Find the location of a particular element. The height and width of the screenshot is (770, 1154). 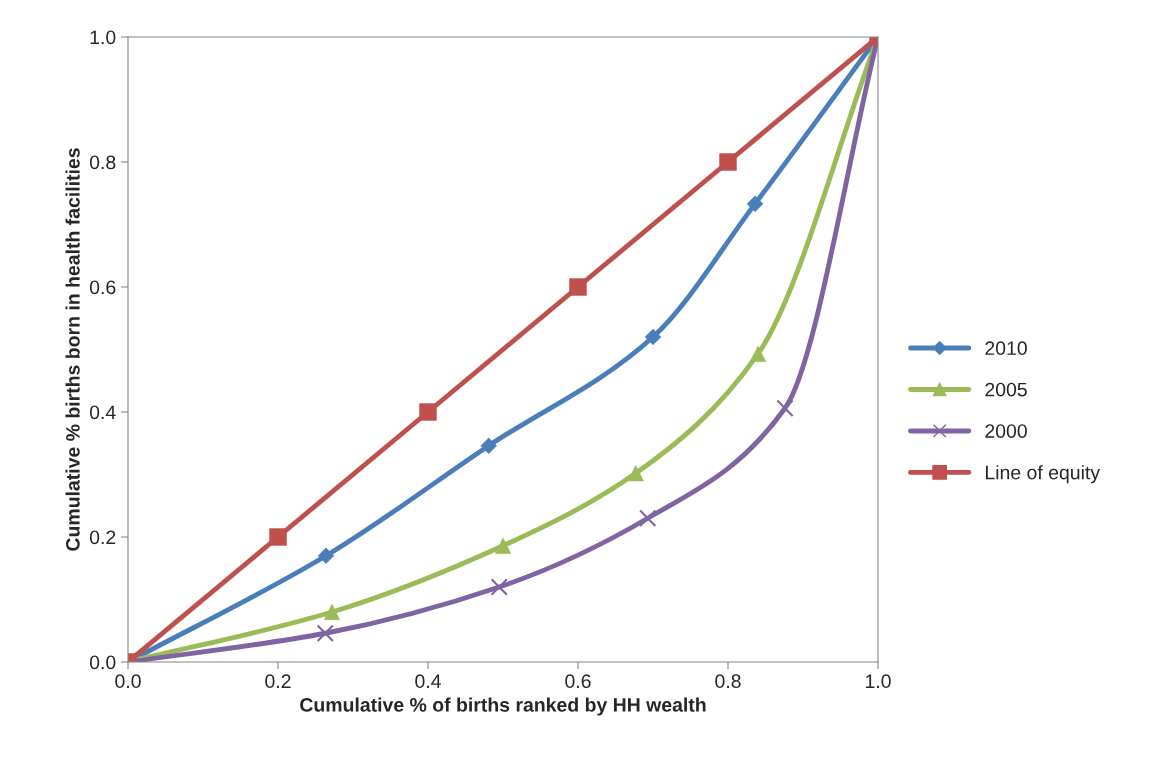

x-tick-label: 0.4 is located at coordinates (428, 681).